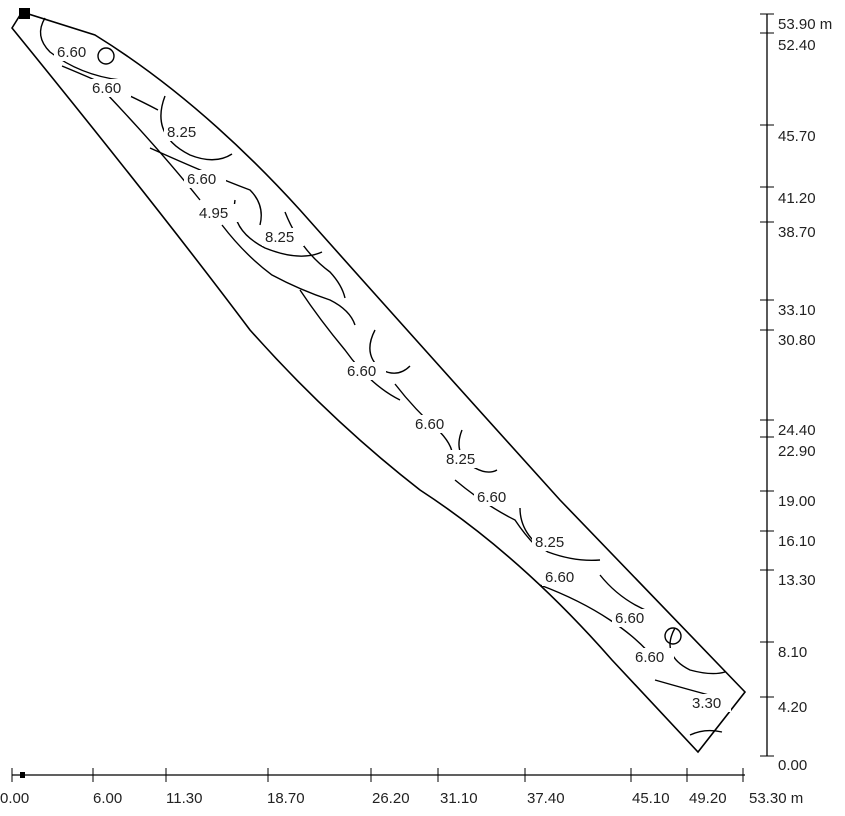 The image size is (845, 816). I want to click on x-origin-marker, so click(22, 775).